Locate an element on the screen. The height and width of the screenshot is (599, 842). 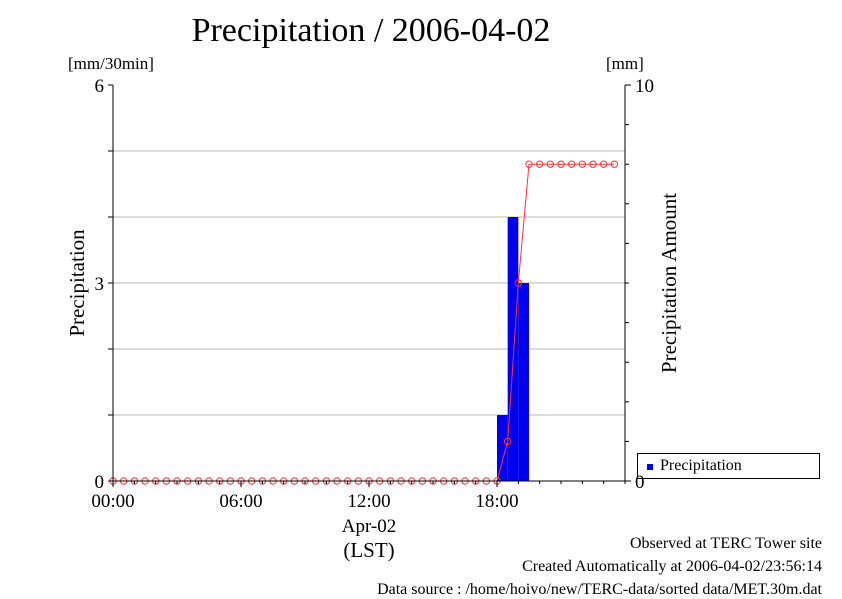
precipitation-bars is located at coordinates (513, 349).